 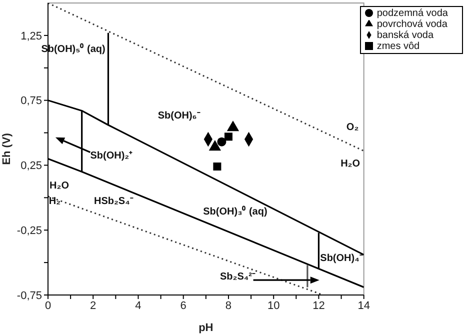 What do you see at coordinates (54, 202) in the screenshot?
I see `annotation: H₂` at bounding box center [54, 202].